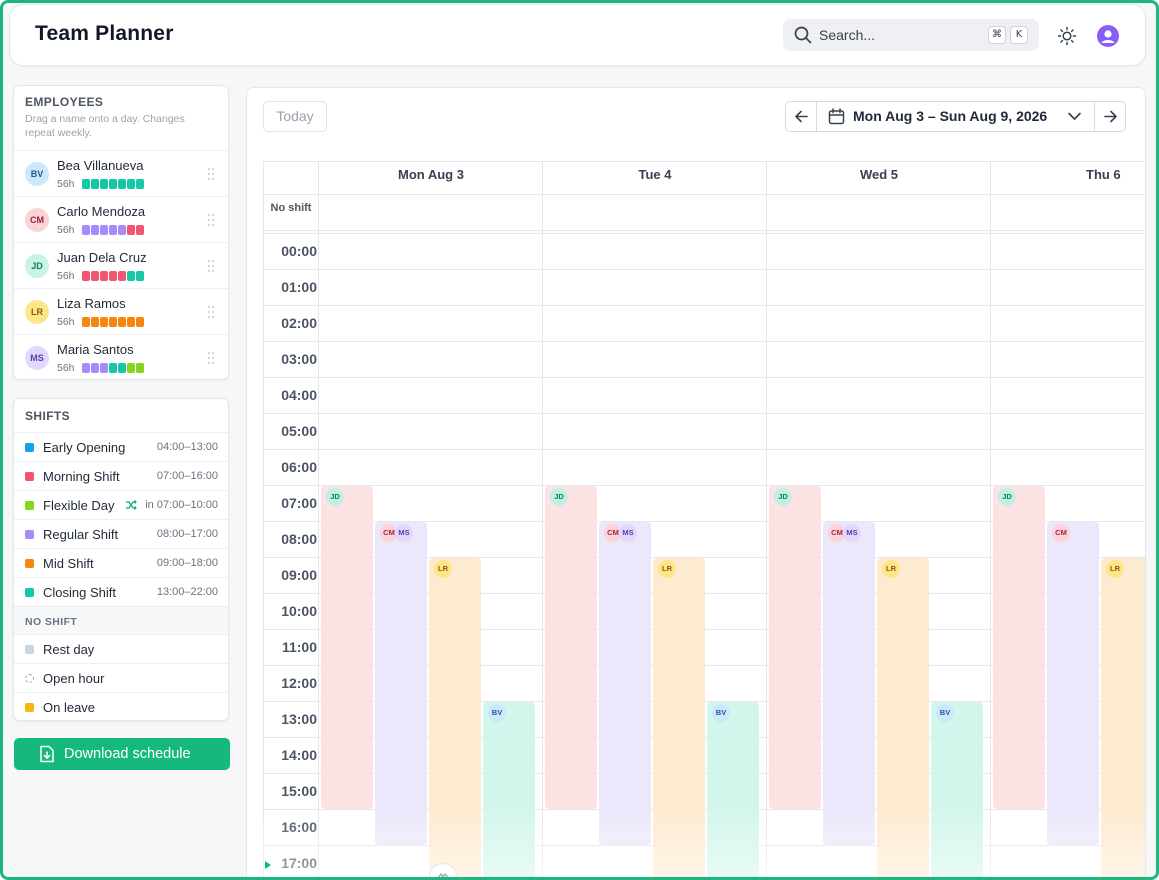 This screenshot has height=880, width=1159. I want to click on employee-row: CM Carlo Mendoza 56h, so click(121, 219).